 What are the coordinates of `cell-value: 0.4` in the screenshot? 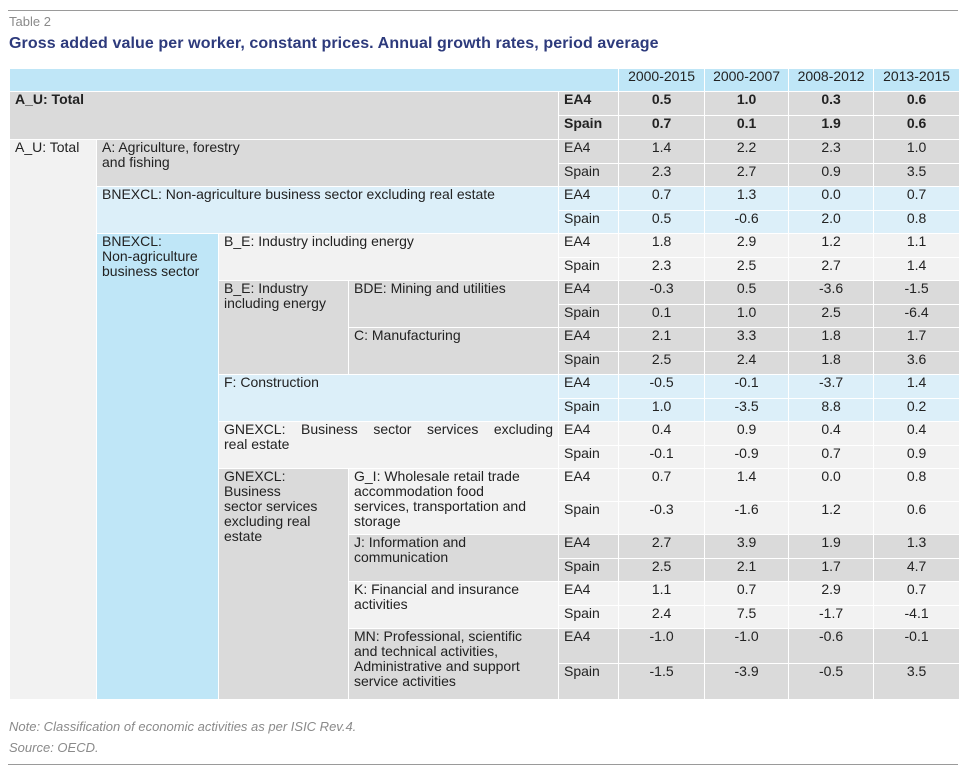 It's located at (662, 433).